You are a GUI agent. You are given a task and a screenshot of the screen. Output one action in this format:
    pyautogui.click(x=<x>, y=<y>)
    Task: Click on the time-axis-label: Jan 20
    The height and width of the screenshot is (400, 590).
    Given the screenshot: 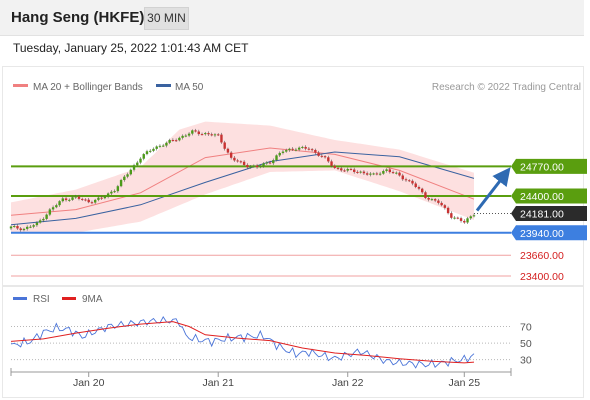 What is the action you would take?
    pyautogui.click(x=89, y=383)
    